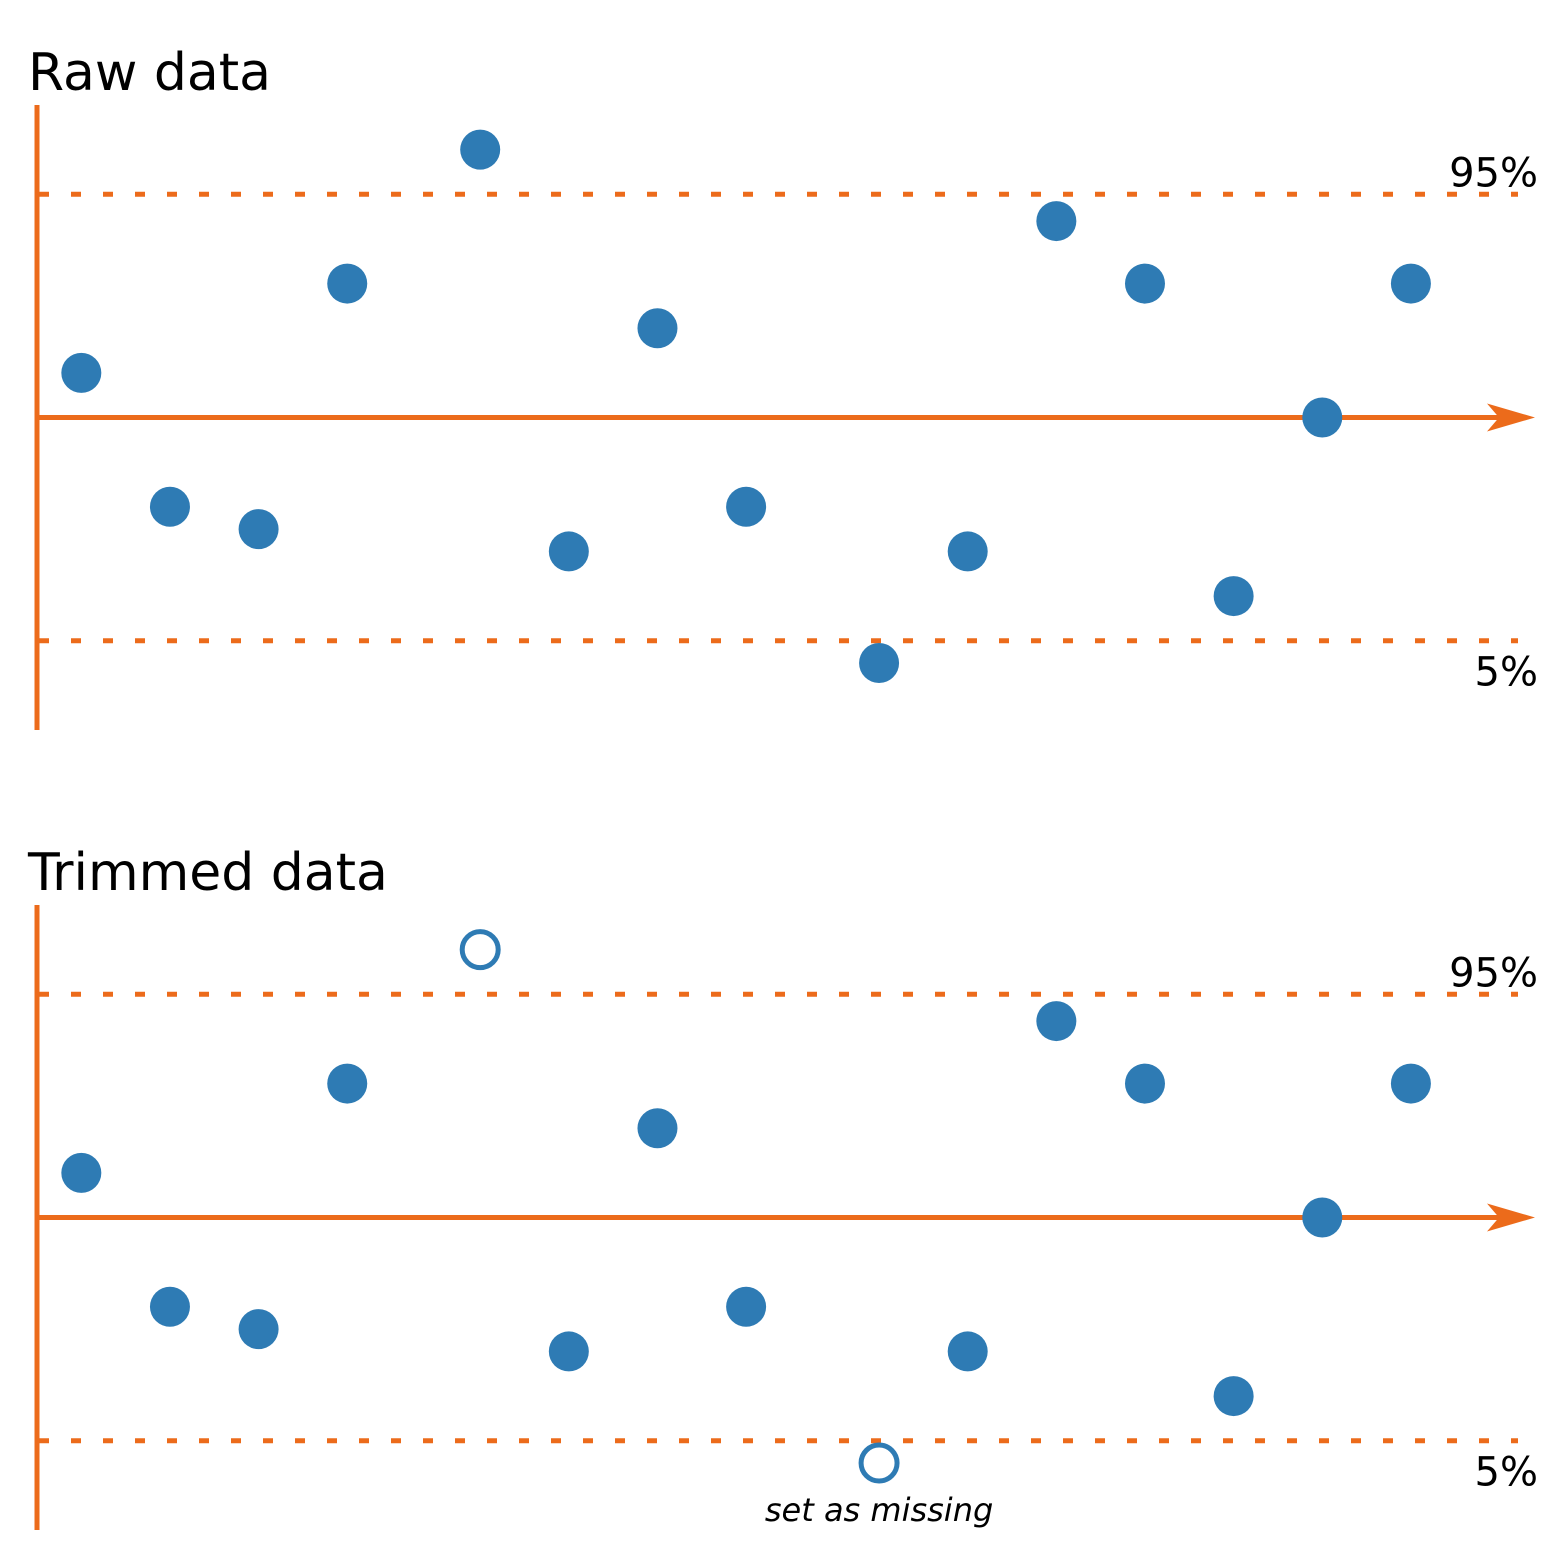 The image size is (1556, 1556). Describe the element at coordinates (207, 873) in the screenshot. I see `chart-title: Trimmed data` at that location.